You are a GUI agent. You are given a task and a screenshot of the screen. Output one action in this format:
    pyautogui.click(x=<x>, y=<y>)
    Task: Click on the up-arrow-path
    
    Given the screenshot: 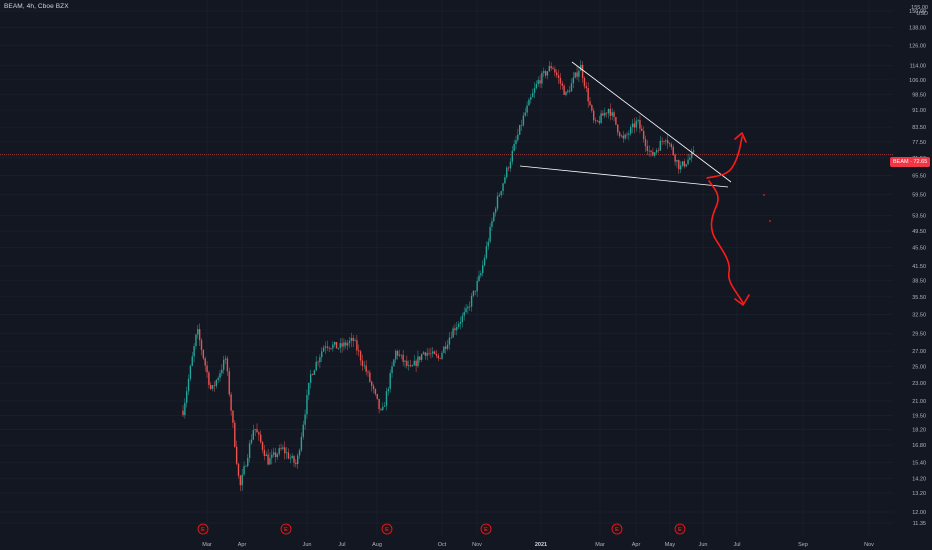 What is the action you would take?
    pyautogui.click(x=724, y=157)
    